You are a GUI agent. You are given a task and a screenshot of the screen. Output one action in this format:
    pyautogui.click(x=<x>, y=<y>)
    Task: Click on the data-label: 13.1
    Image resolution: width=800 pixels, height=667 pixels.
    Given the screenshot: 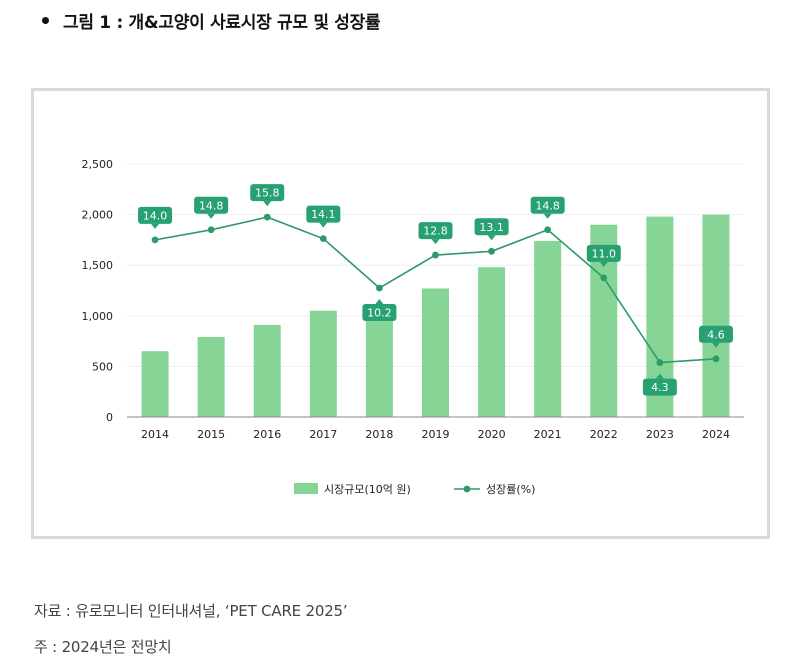 What is the action you would take?
    pyautogui.click(x=491, y=227)
    